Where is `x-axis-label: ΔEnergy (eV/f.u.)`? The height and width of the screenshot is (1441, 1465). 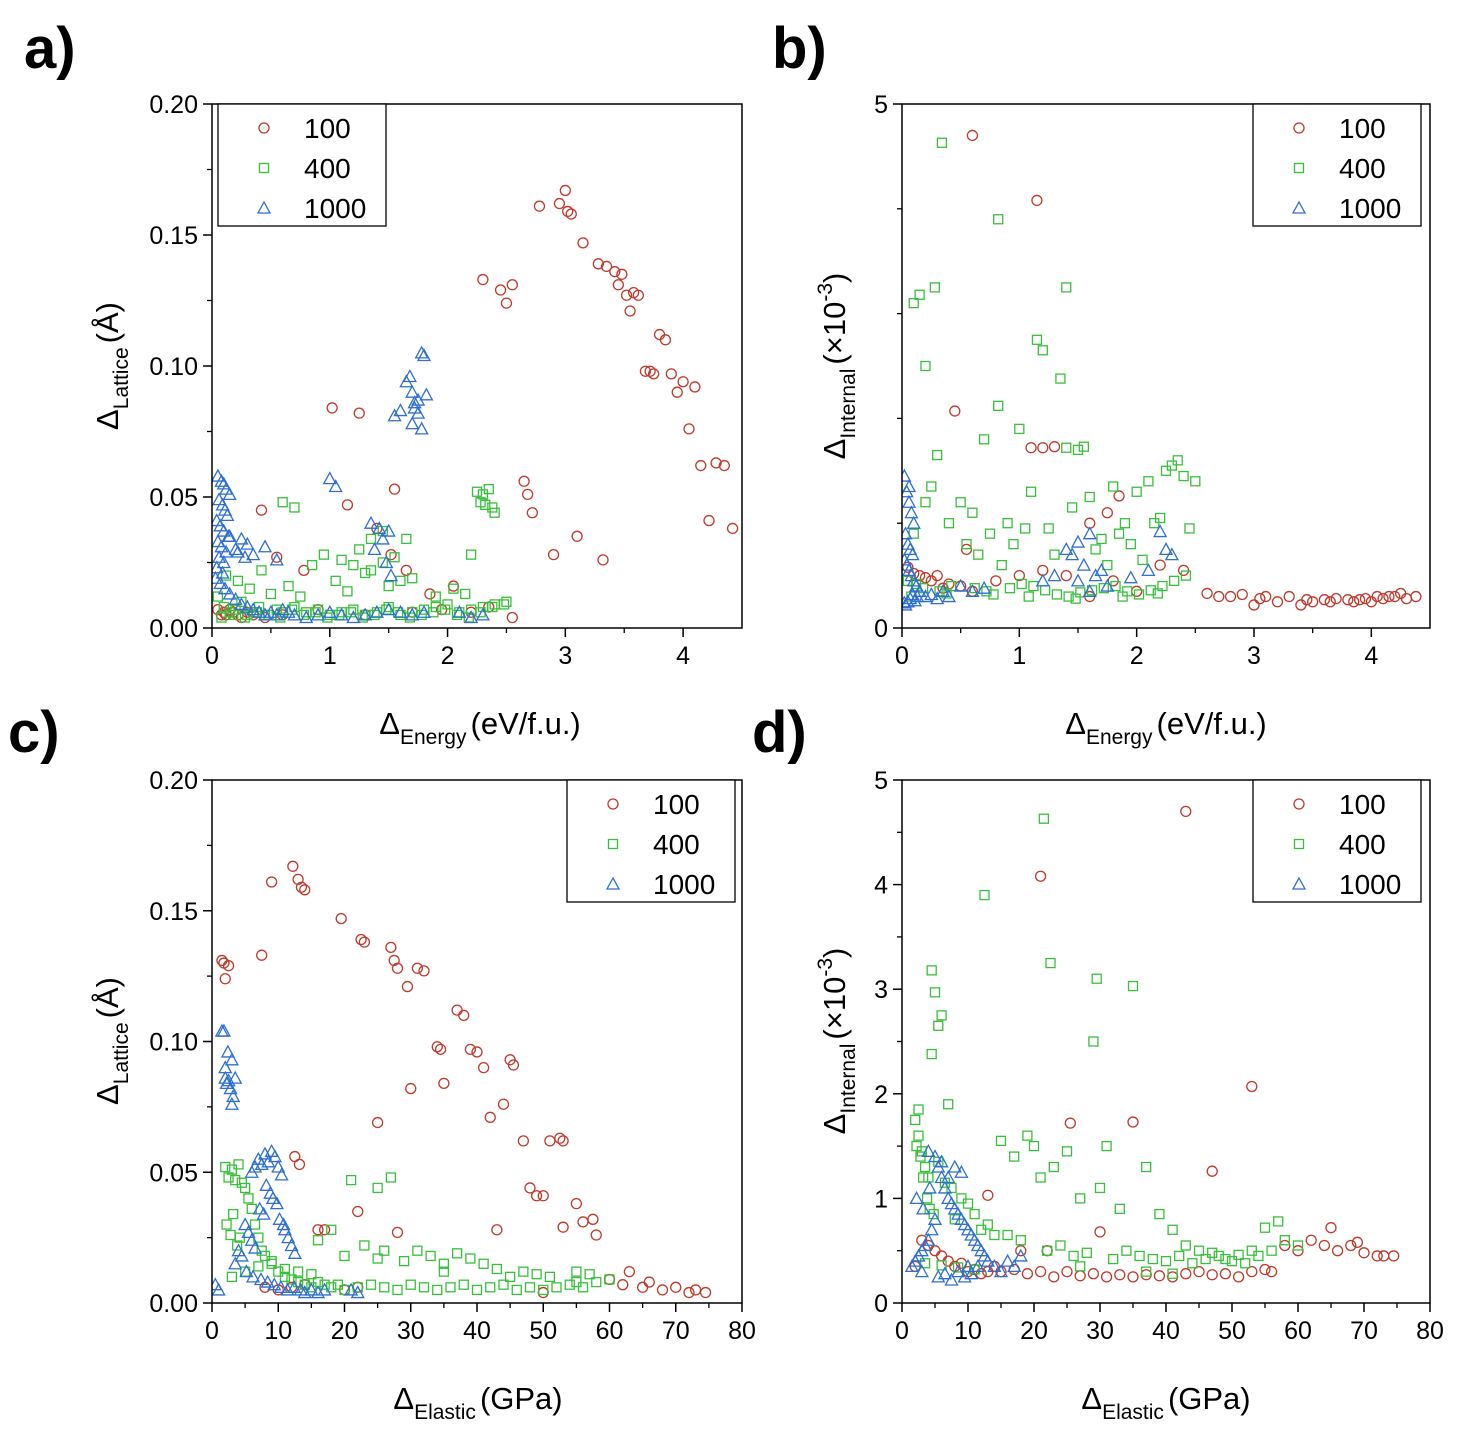
x-axis-label: ΔEnergy (eV/f.u.) is located at coordinates (480, 727).